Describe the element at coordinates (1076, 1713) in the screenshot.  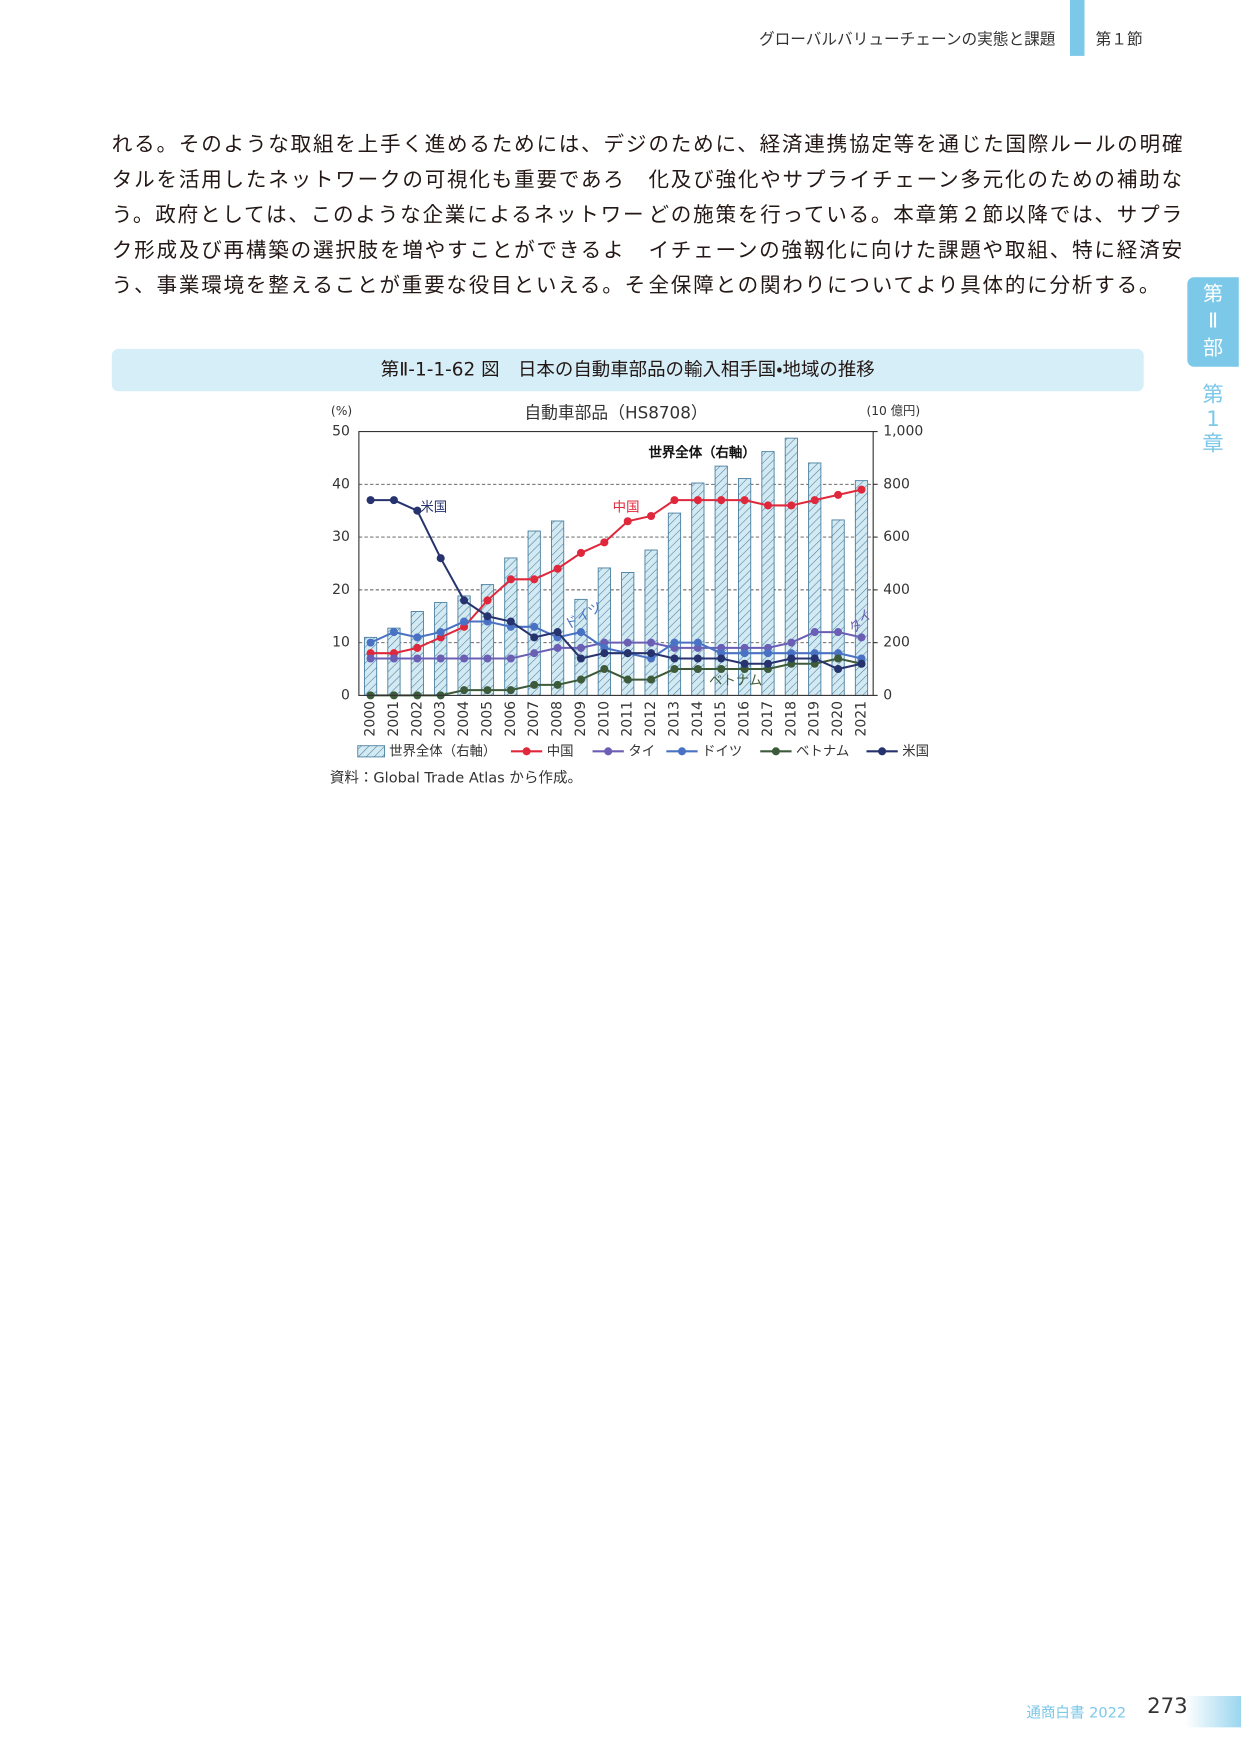
I see `footer-book: 通商白書 2022` at that location.